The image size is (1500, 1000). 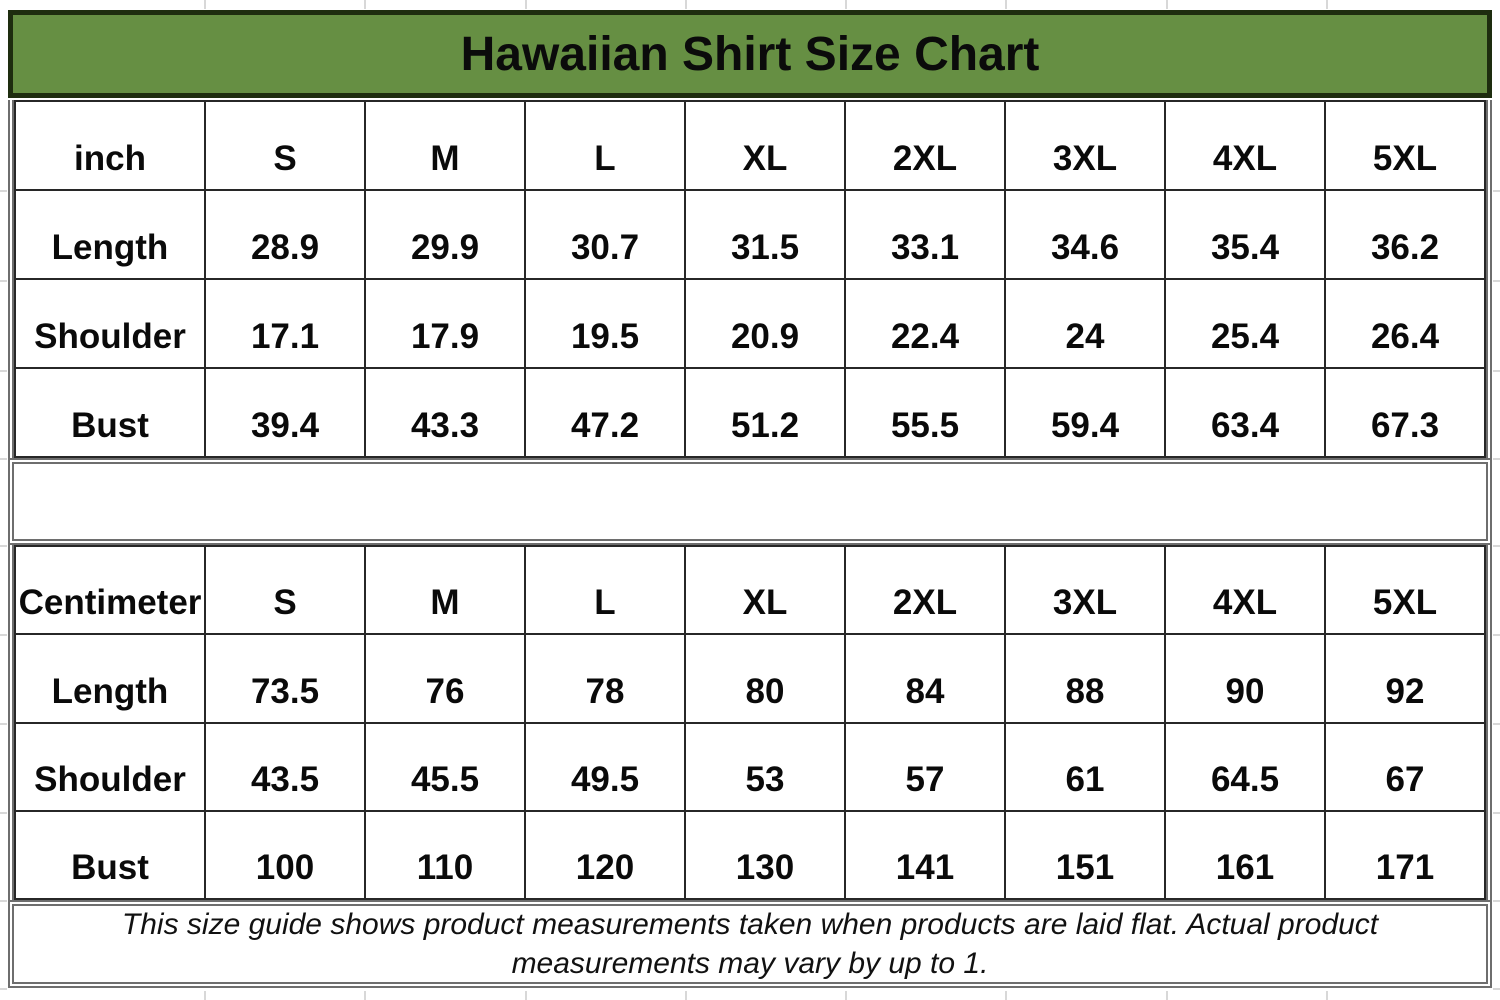 I want to click on value-cell: 51.2, so click(x=765, y=412).